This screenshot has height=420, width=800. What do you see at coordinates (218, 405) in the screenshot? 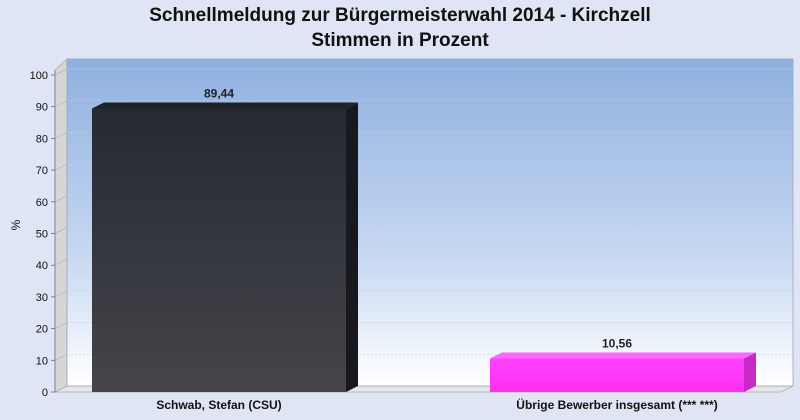
I see `x-category-label: Schwab, Stefan (CSU)` at bounding box center [218, 405].